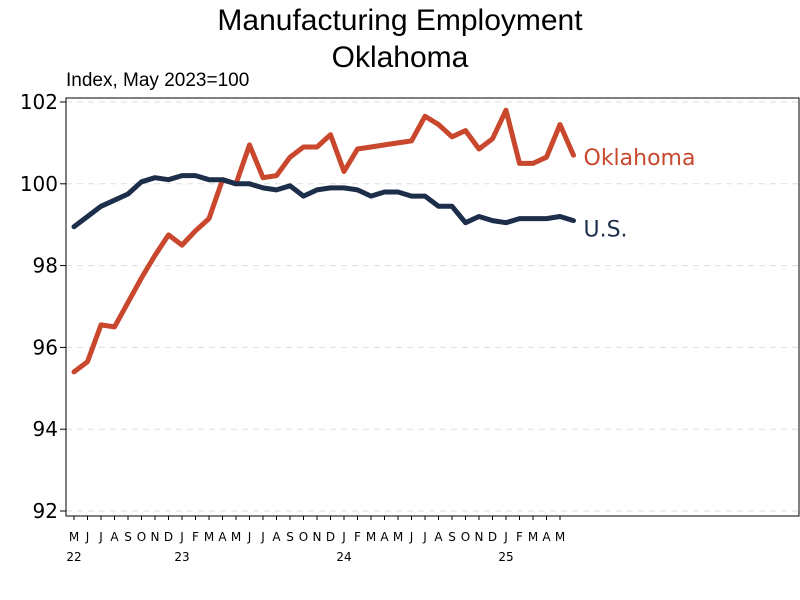 The image size is (800, 600). Describe the element at coordinates (323, 201) in the screenshot. I see `series-line-u-s` at that location.